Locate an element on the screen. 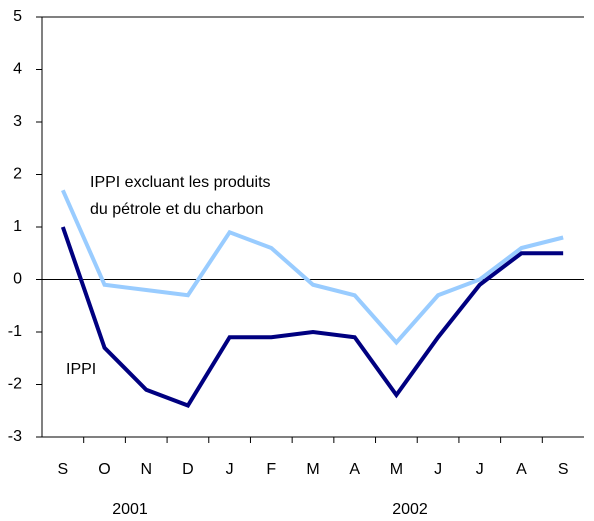 The width and height of the screenshot is (594, 521). y-tick-label: -2 is located at coordinates (15, 384).